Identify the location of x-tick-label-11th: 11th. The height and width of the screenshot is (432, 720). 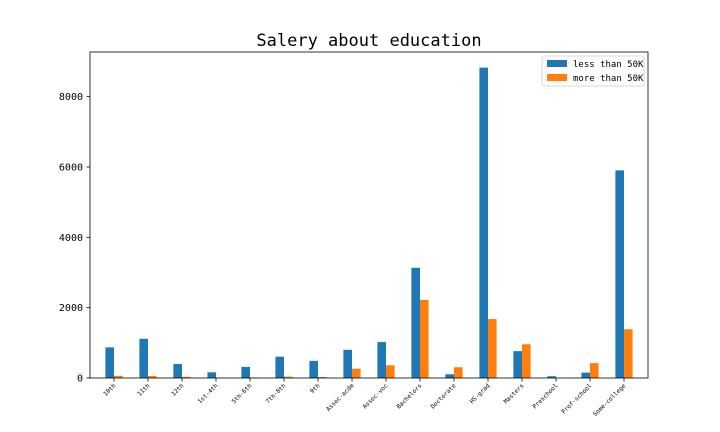
(143, 389).